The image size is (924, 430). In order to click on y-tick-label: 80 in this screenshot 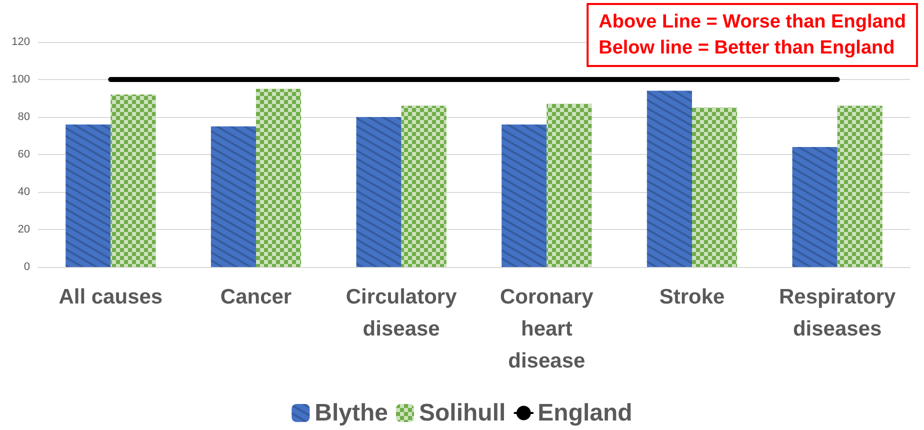, I will do `click(24, 117)`.